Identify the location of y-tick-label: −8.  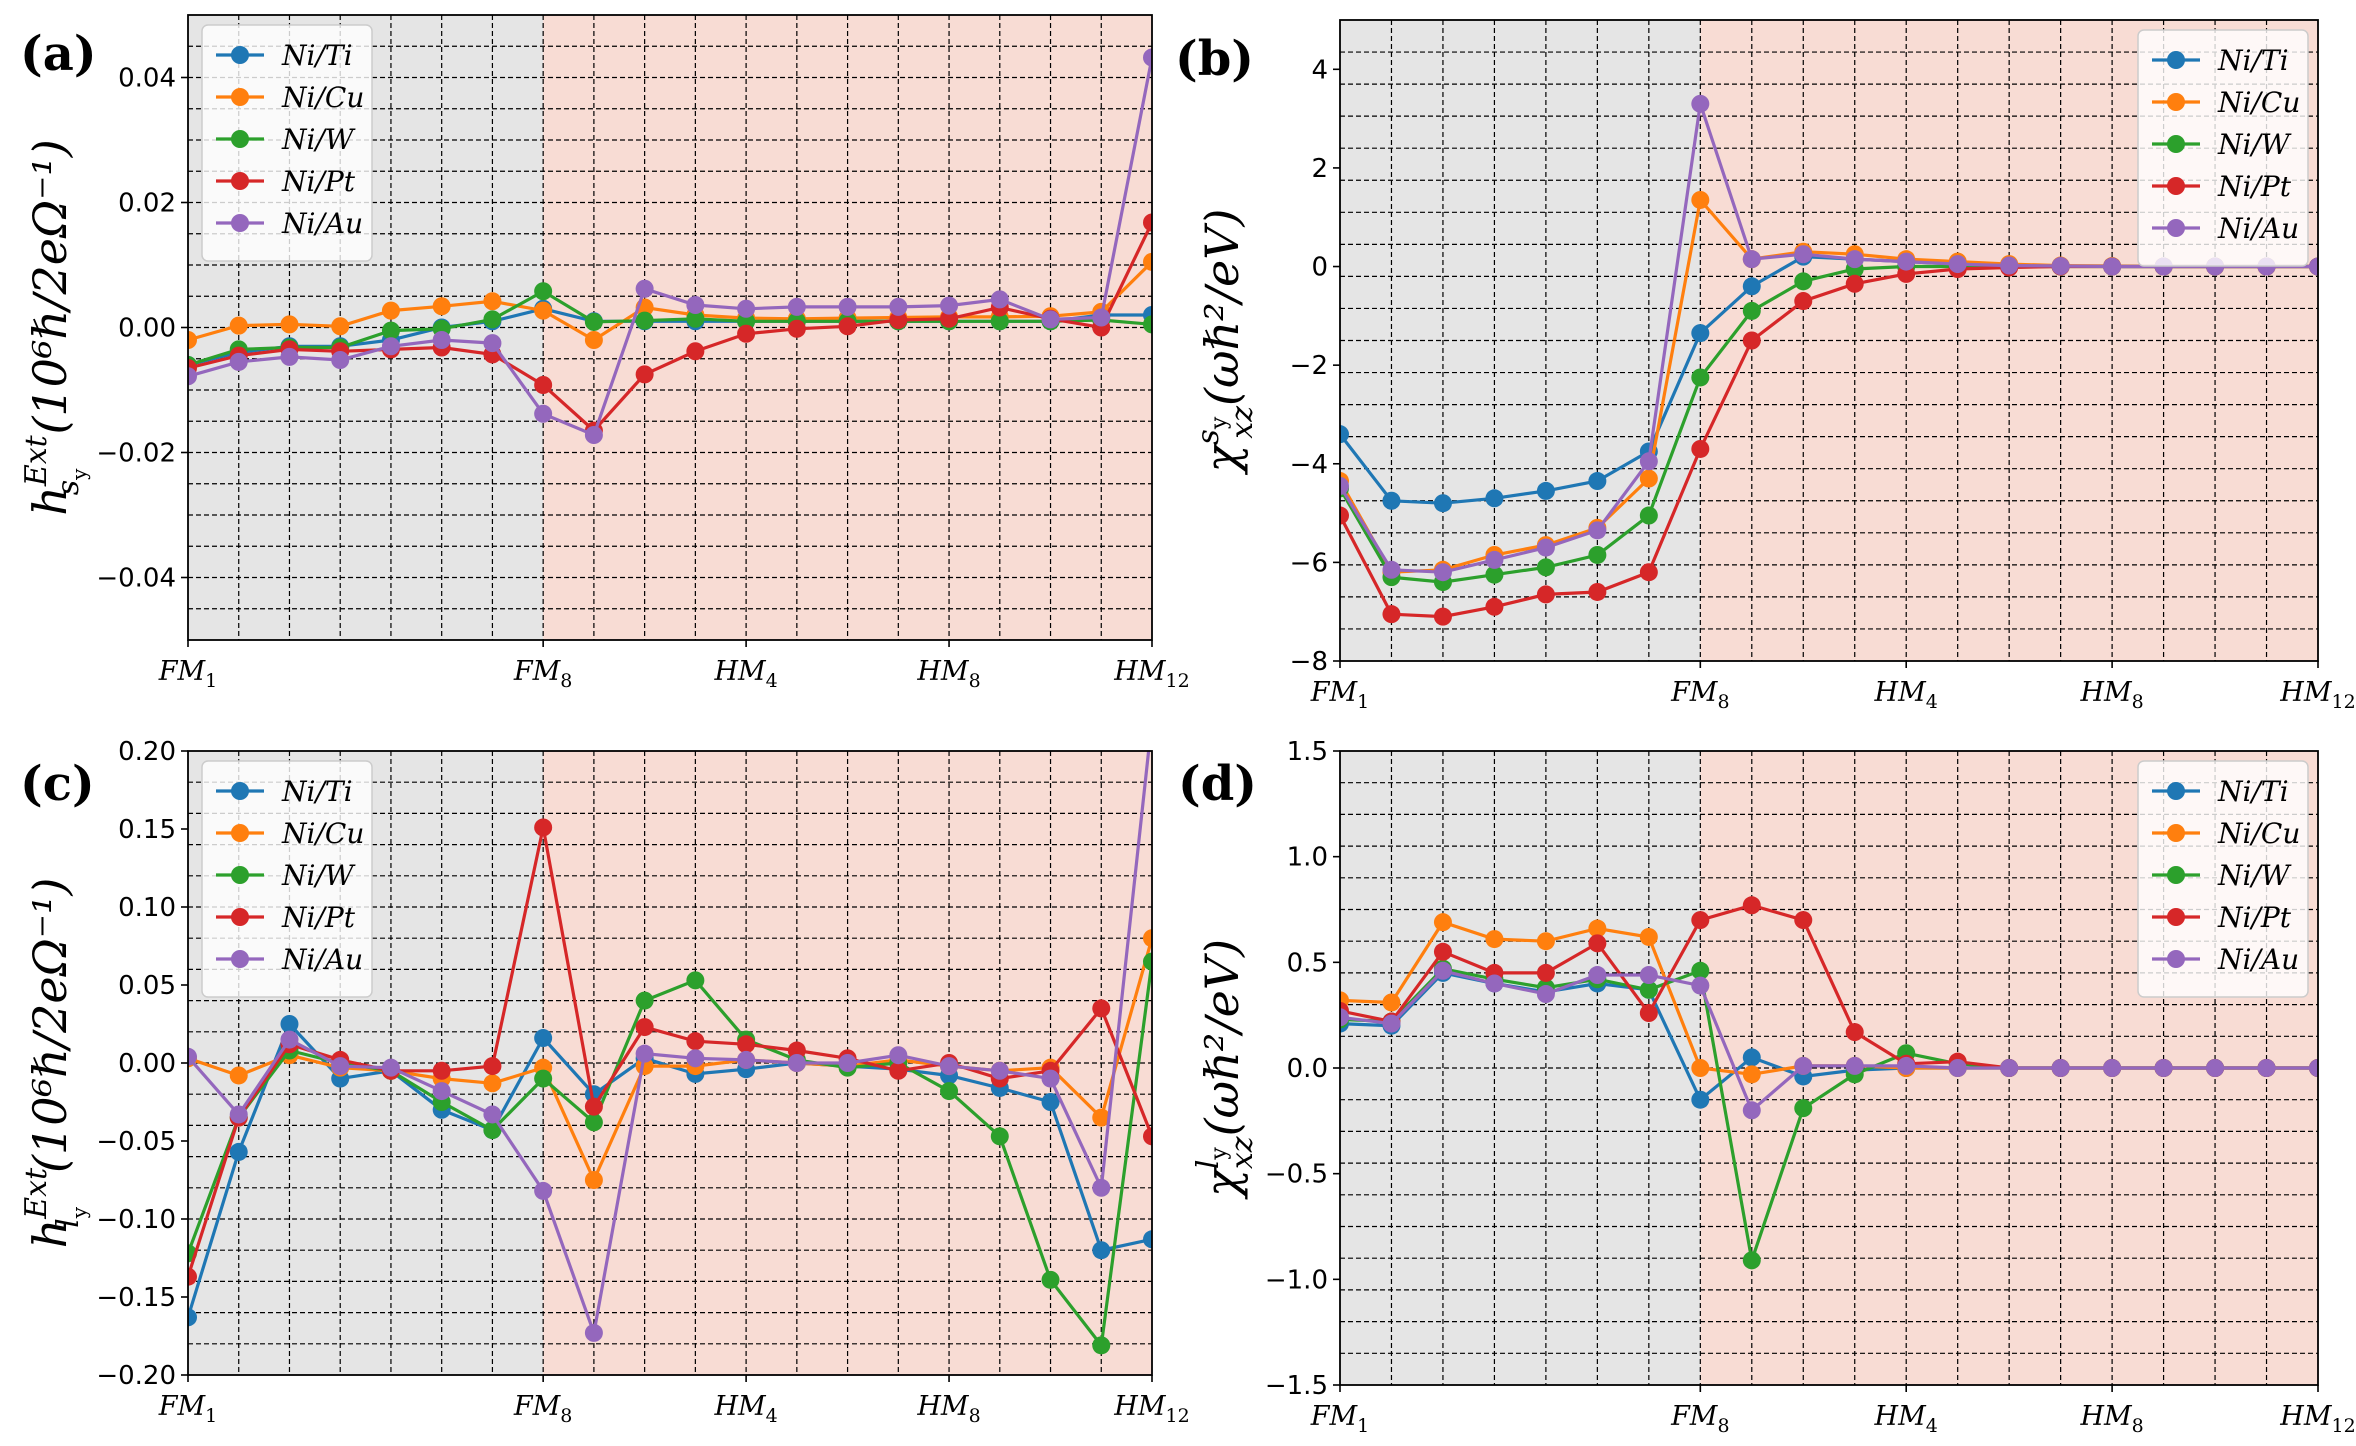
(1309, 662).